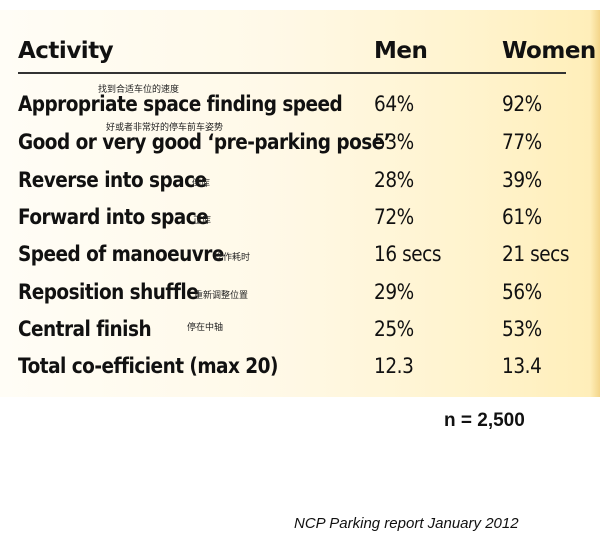 This screenshot has height=553, width=600. What do you see at coordinates (292, 73) in the screenshot?
I see `header-rule` at bounding box center [292, 73].